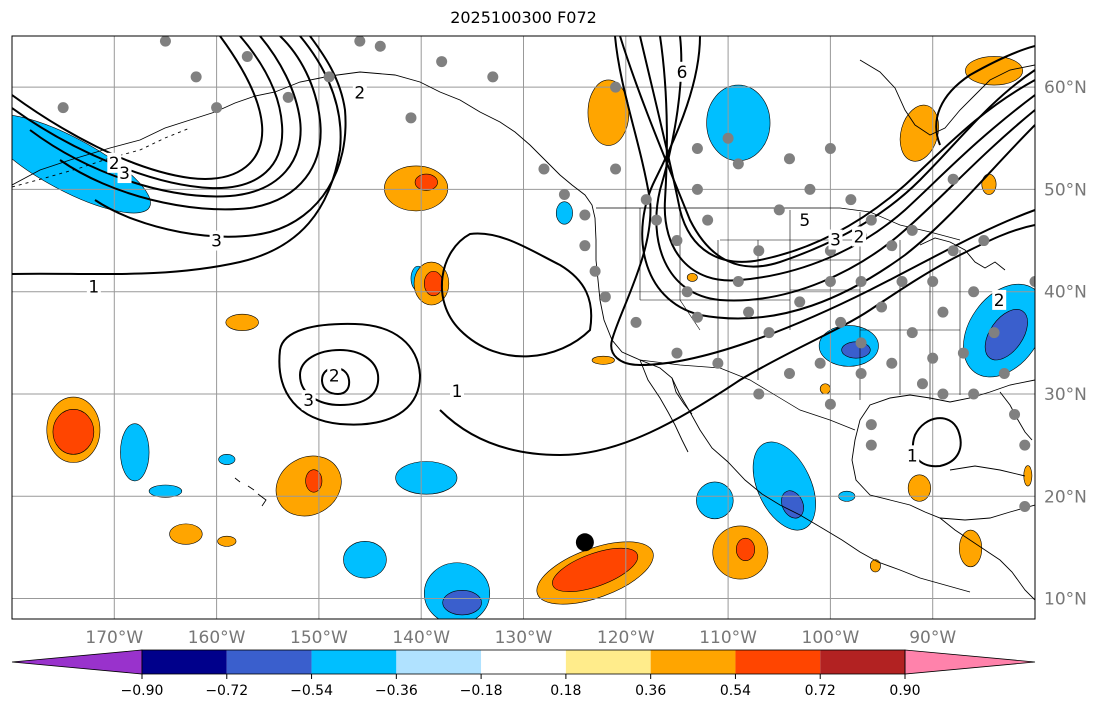  What do you see at coordinates (650, 691) in the screenshot?
I see `colorbar-label: 0.36` at bounding box center [650, 691].